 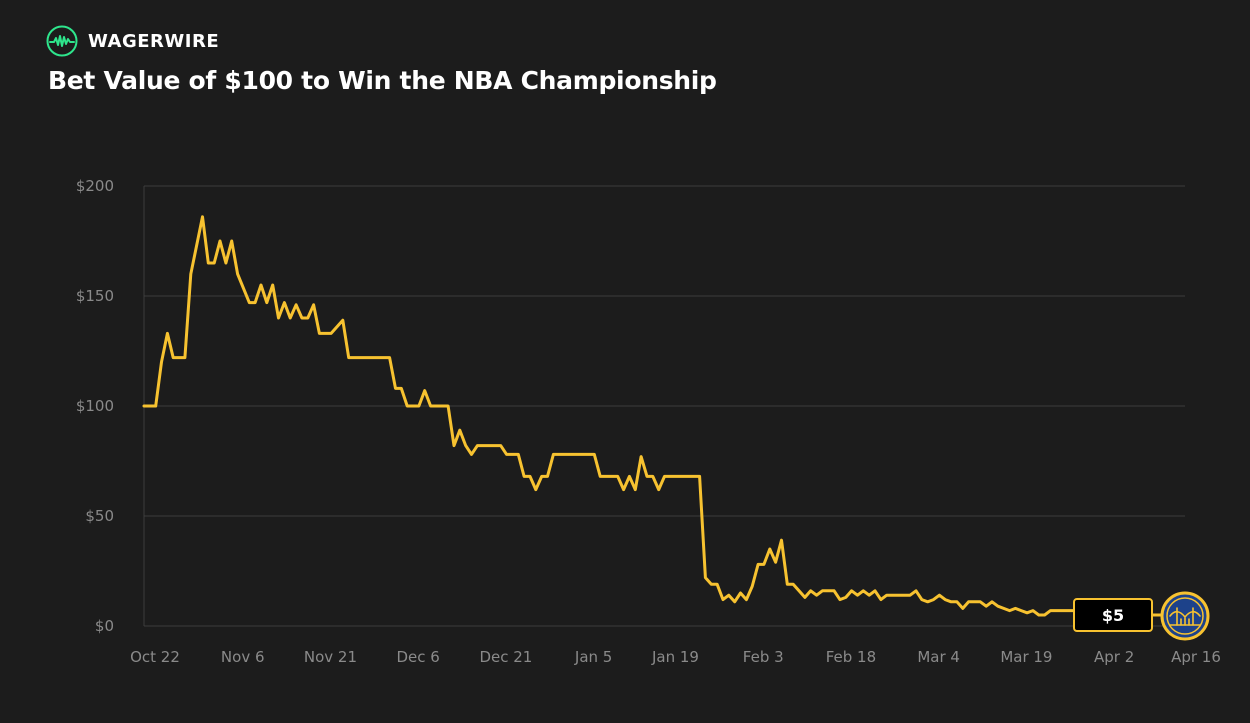 What do you see at coordinates (155, 657) in the screenshot?
I see `x-tick-label: Oct 22` at bounding box center [155, 657].